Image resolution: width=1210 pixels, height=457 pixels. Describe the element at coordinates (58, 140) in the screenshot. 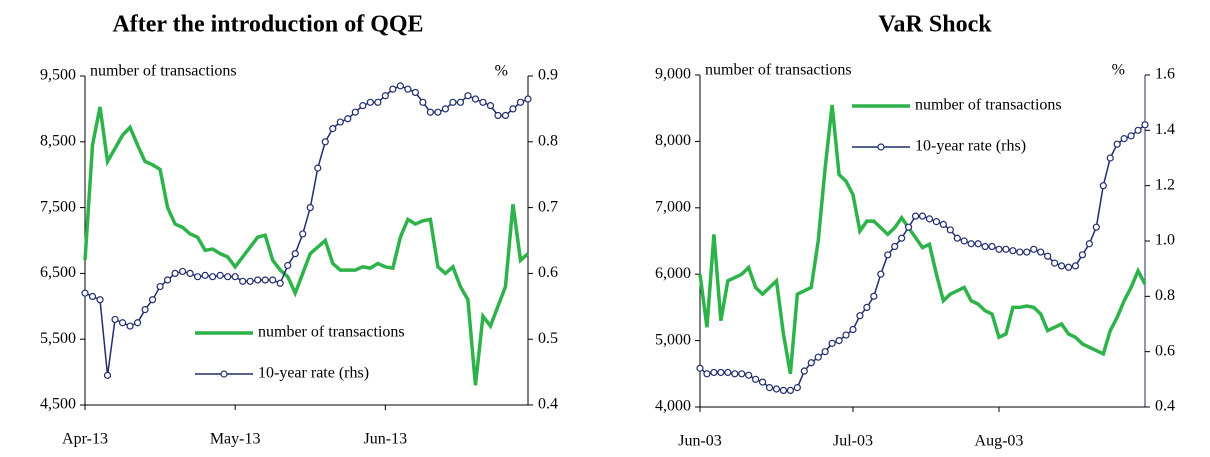

I see `y-tick-label: 8,500` at that location.